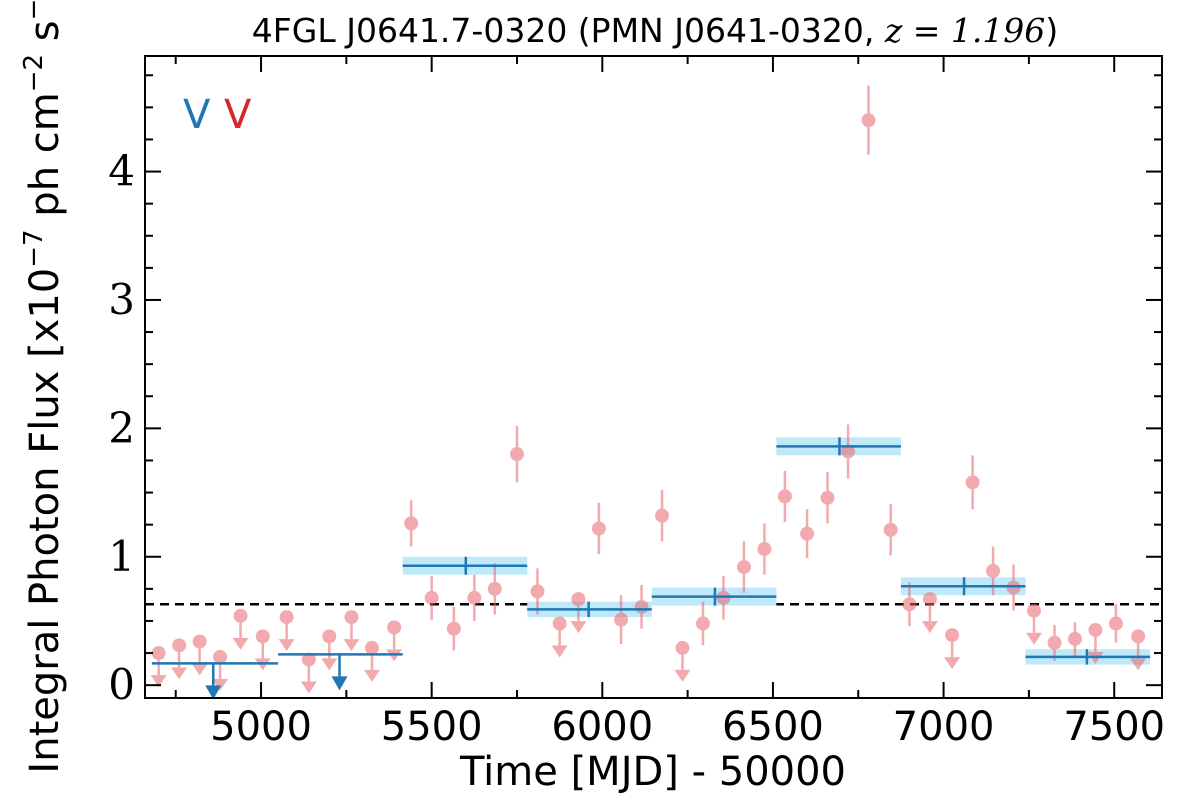 The image size is (1200, 800). I want to click on legend-v-blue: V, so click(197, 115).